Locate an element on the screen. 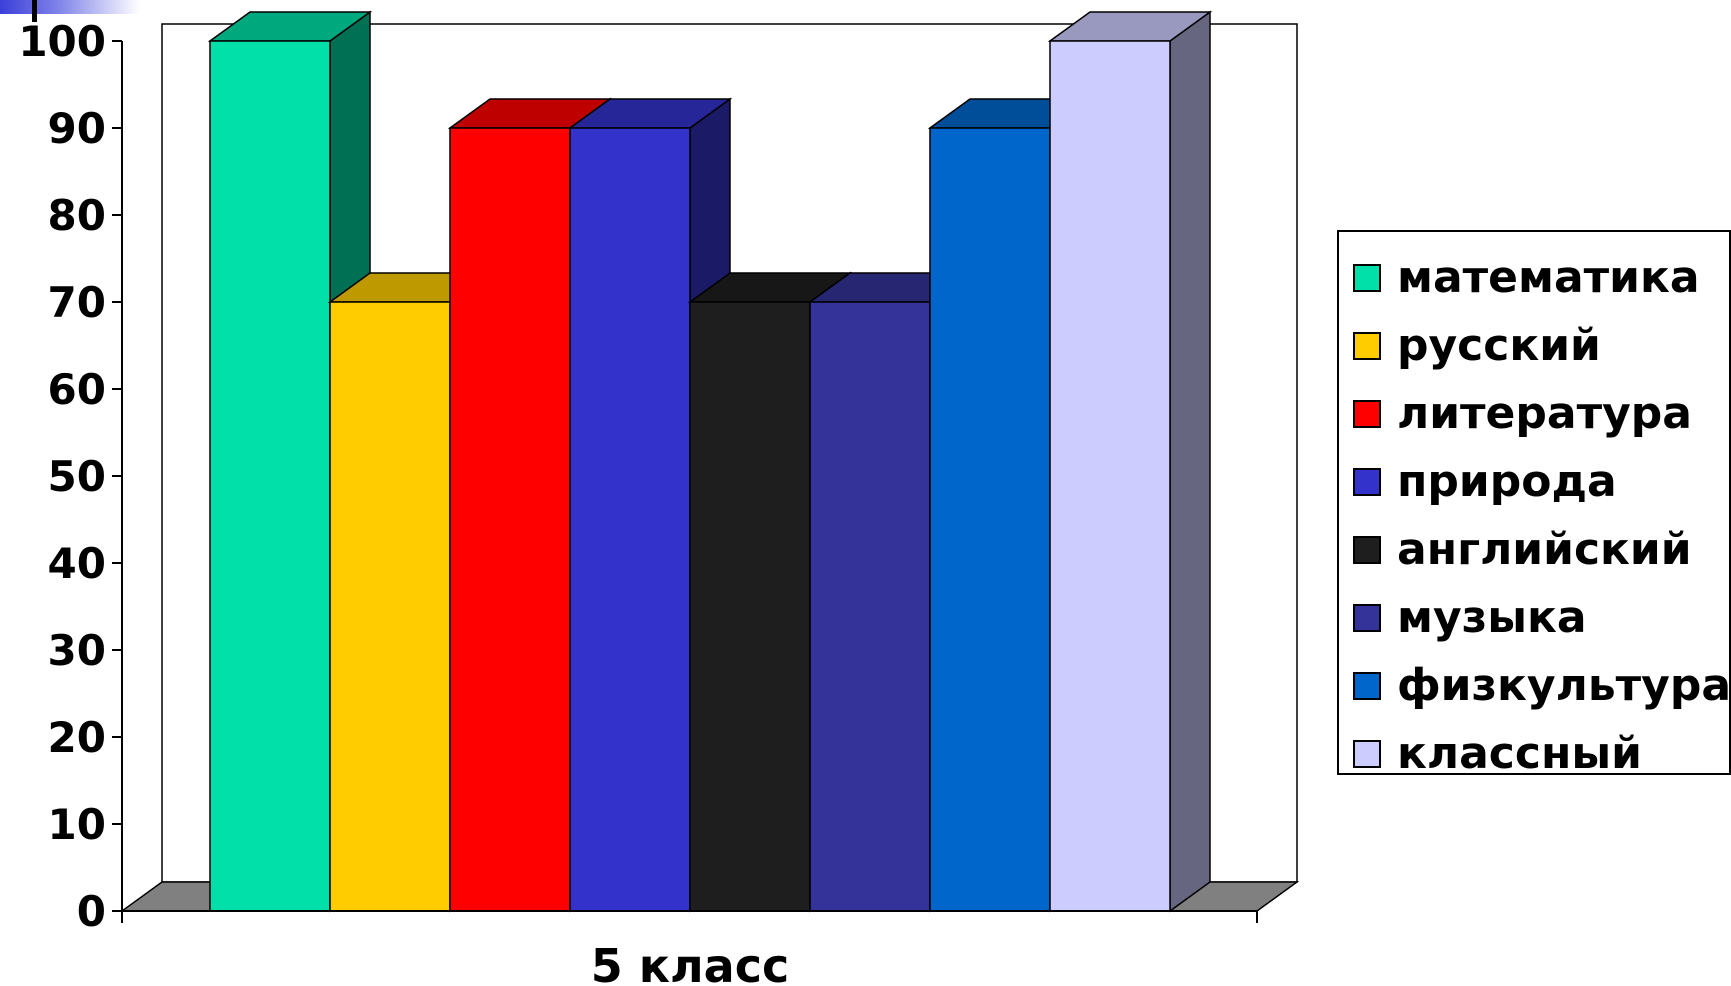  y-tick-label: 40 is located at coordinates (77, 563).